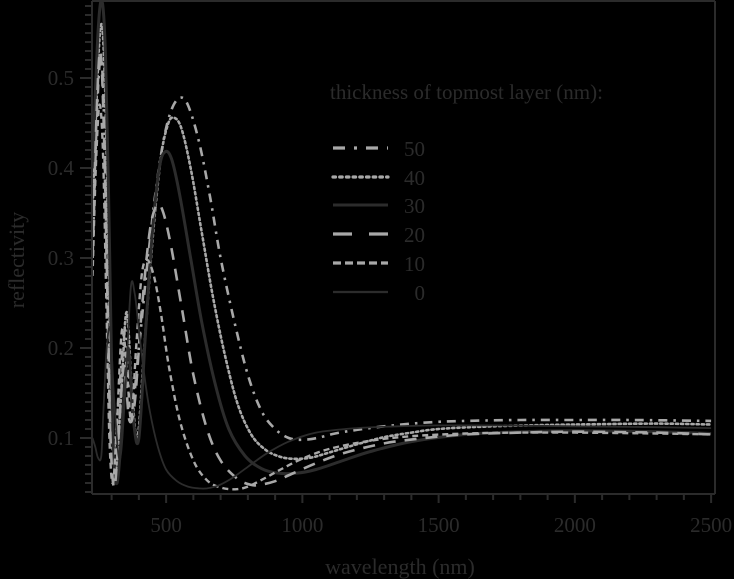  What do you see at coordinates (379, 206) in the screenshot?
I see `legend-entry-30nm: 30` at bounding box center [379, 206].